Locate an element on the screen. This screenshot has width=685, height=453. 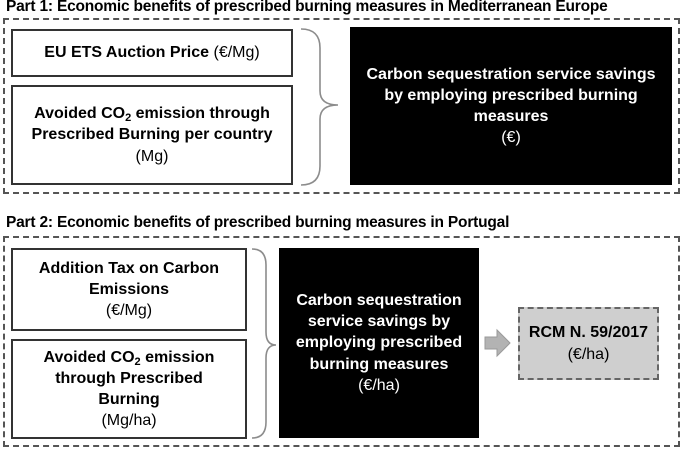
p2-output-line4: burning measures is located at coordinates (379, 364).